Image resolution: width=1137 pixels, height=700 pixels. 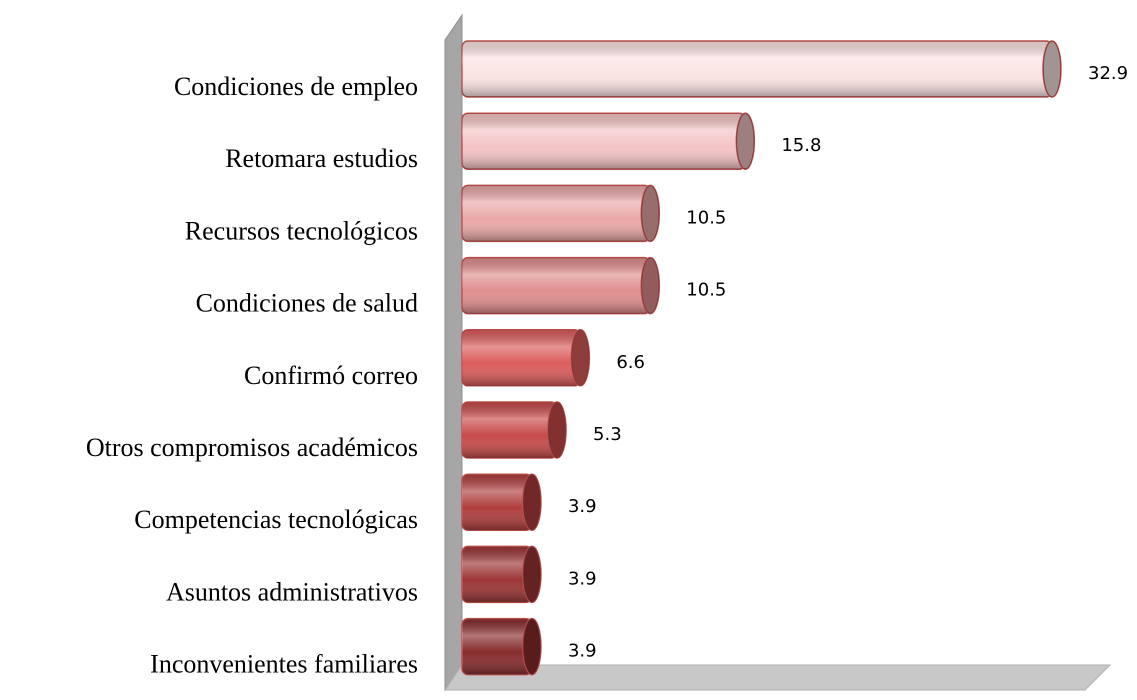 I want to click on category-label: Competencias tecnológicas, so click(x=276, y=519).